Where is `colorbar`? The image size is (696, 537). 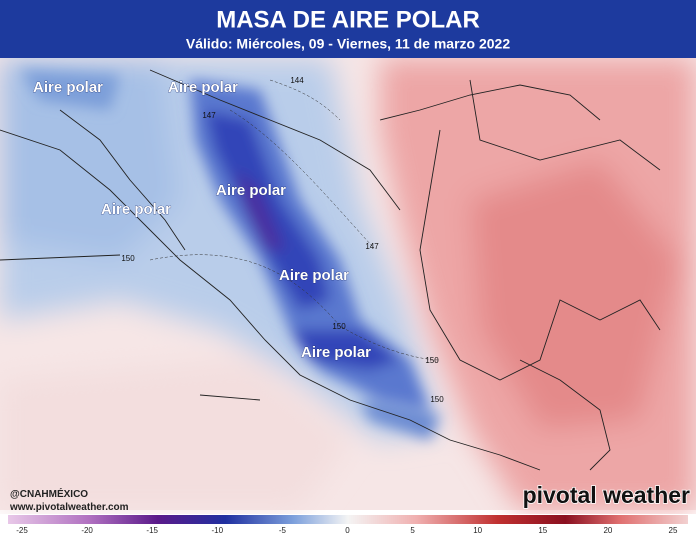
colorbar is located at coordinates (348, 519).